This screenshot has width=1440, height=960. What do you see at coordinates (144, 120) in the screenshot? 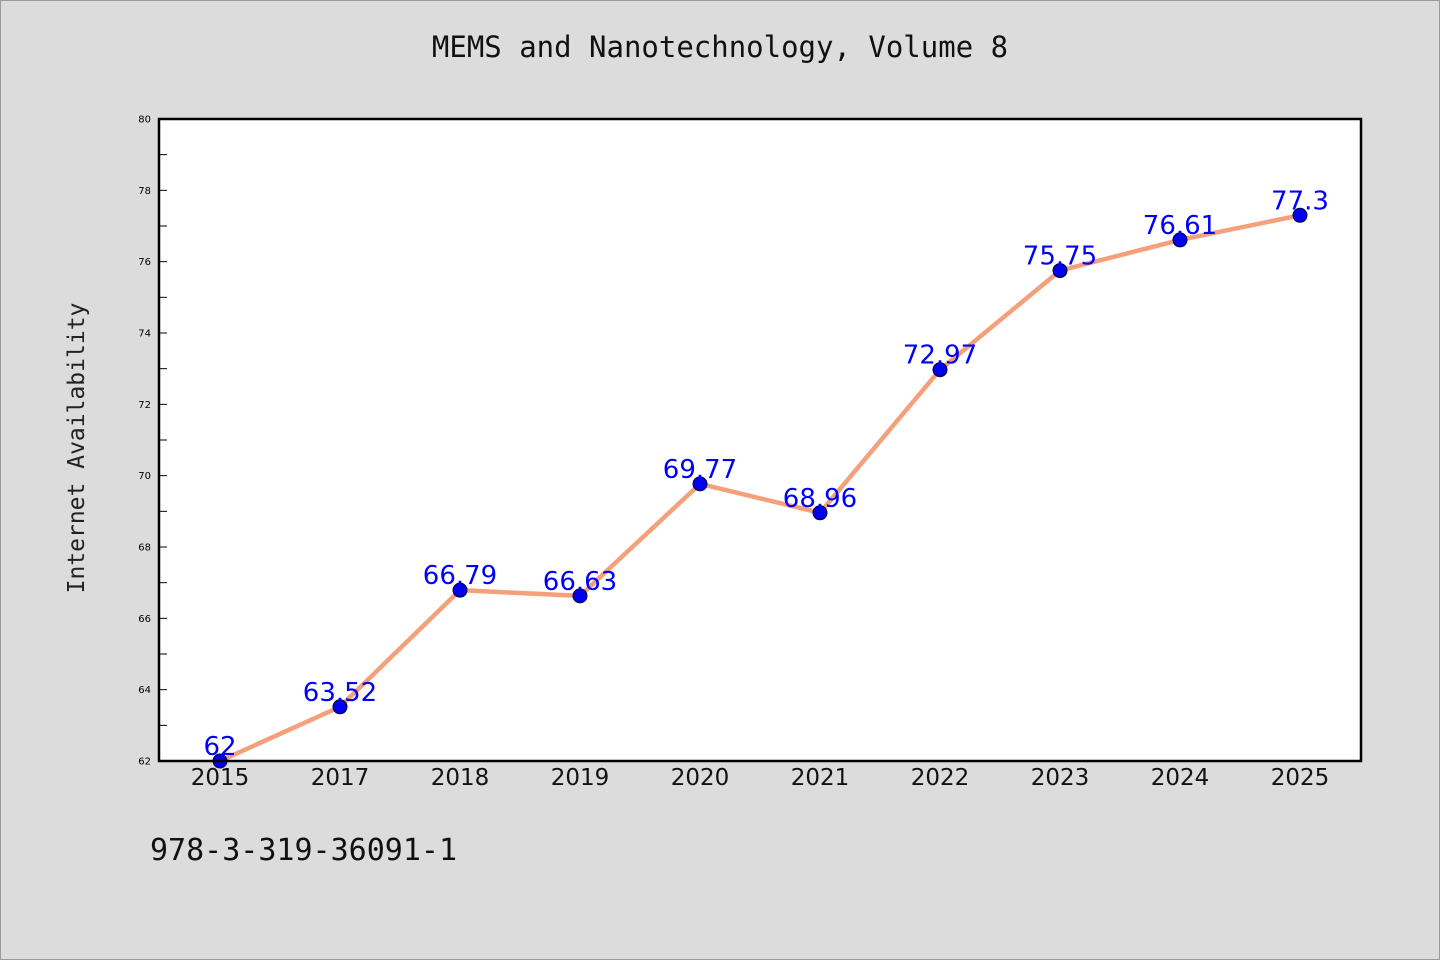
I see `y-tick-label: 80` at bounding box center [144, 120].